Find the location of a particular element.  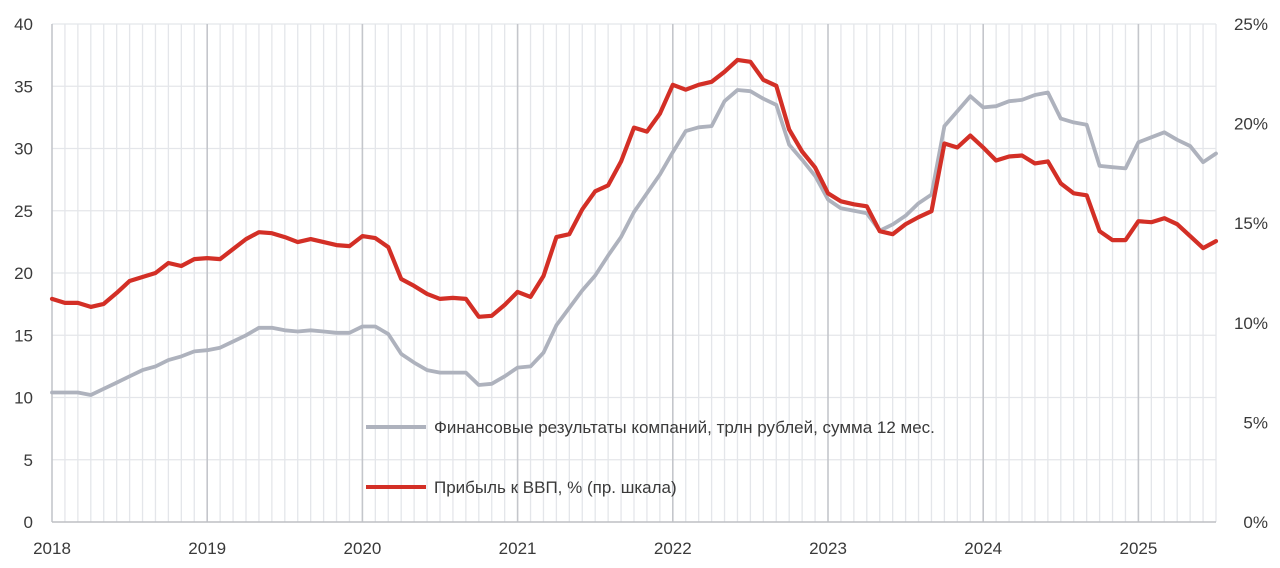

x-tick-label: 2024 is located at coordinates (983, 548).